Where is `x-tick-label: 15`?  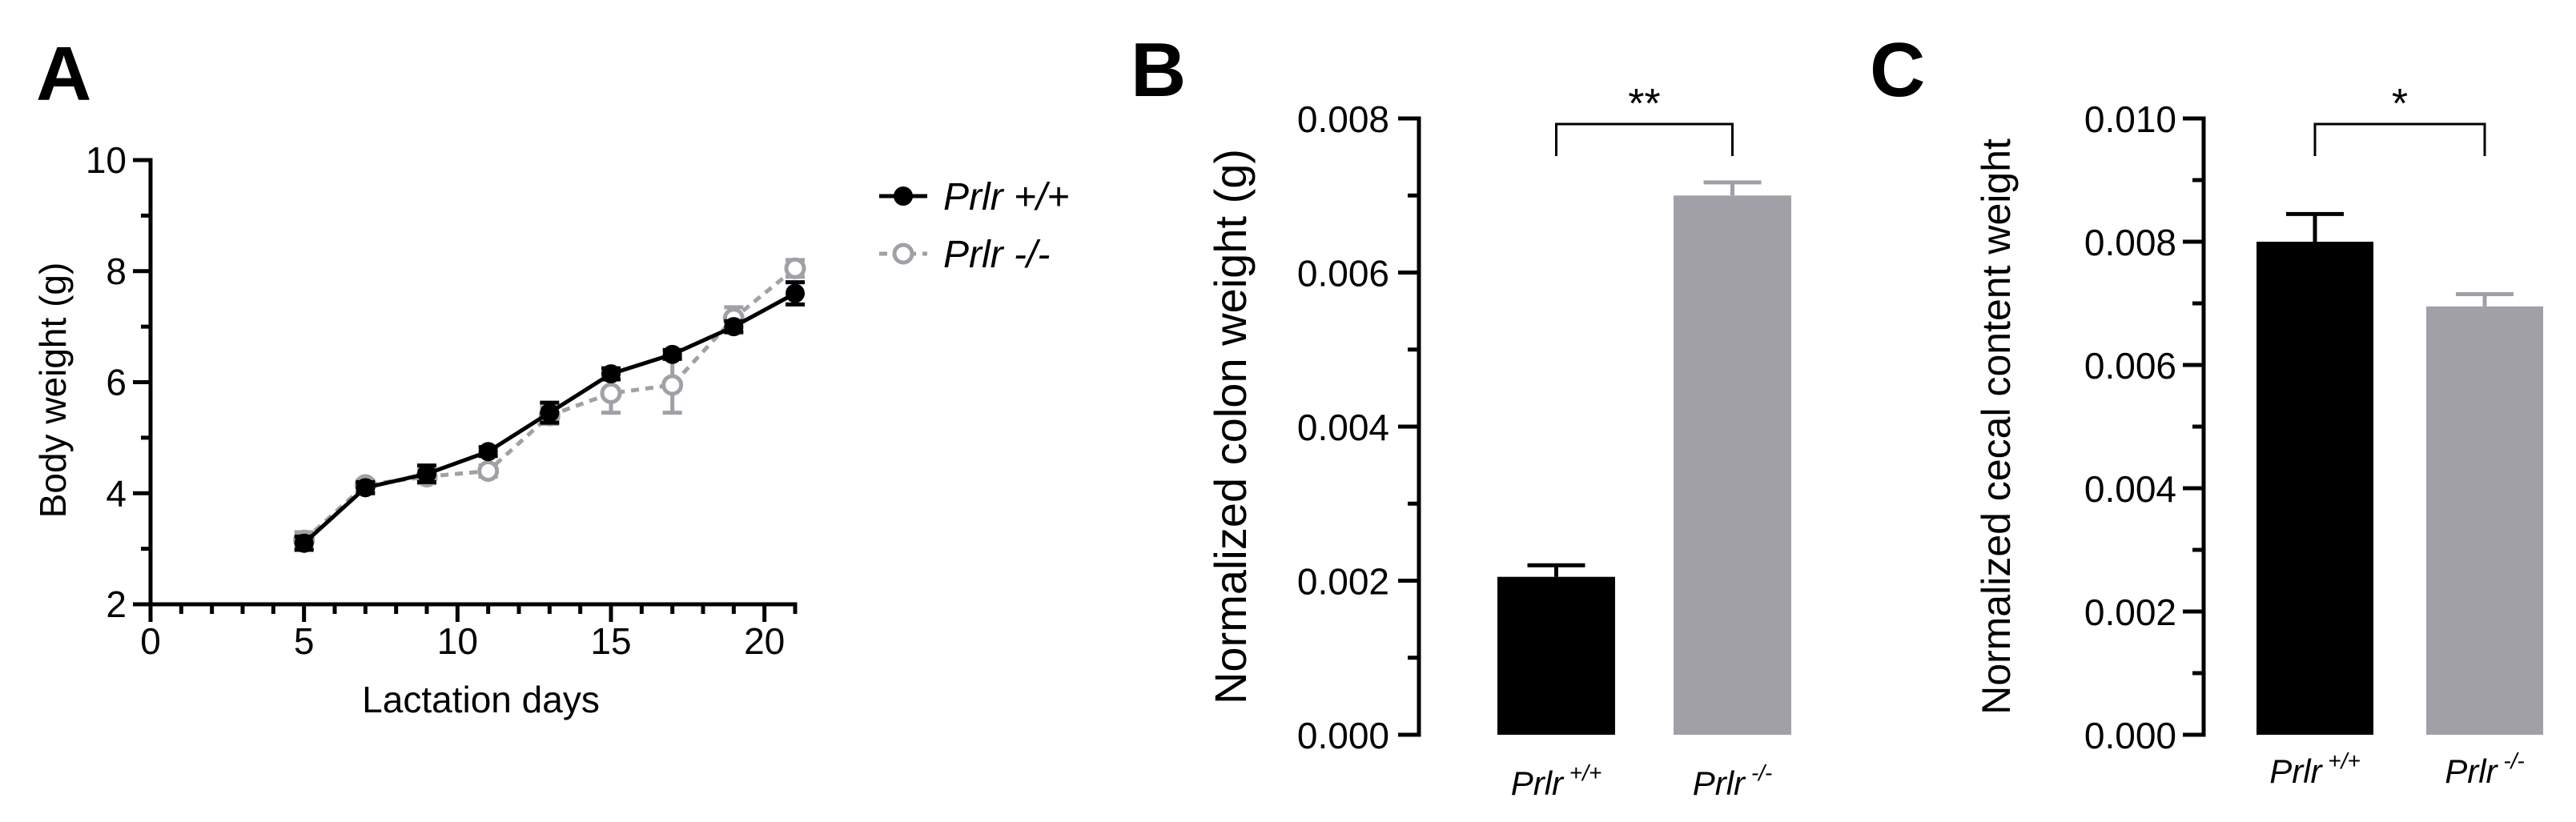
x-tick-label: 15 is located at coordinates (610, 641).